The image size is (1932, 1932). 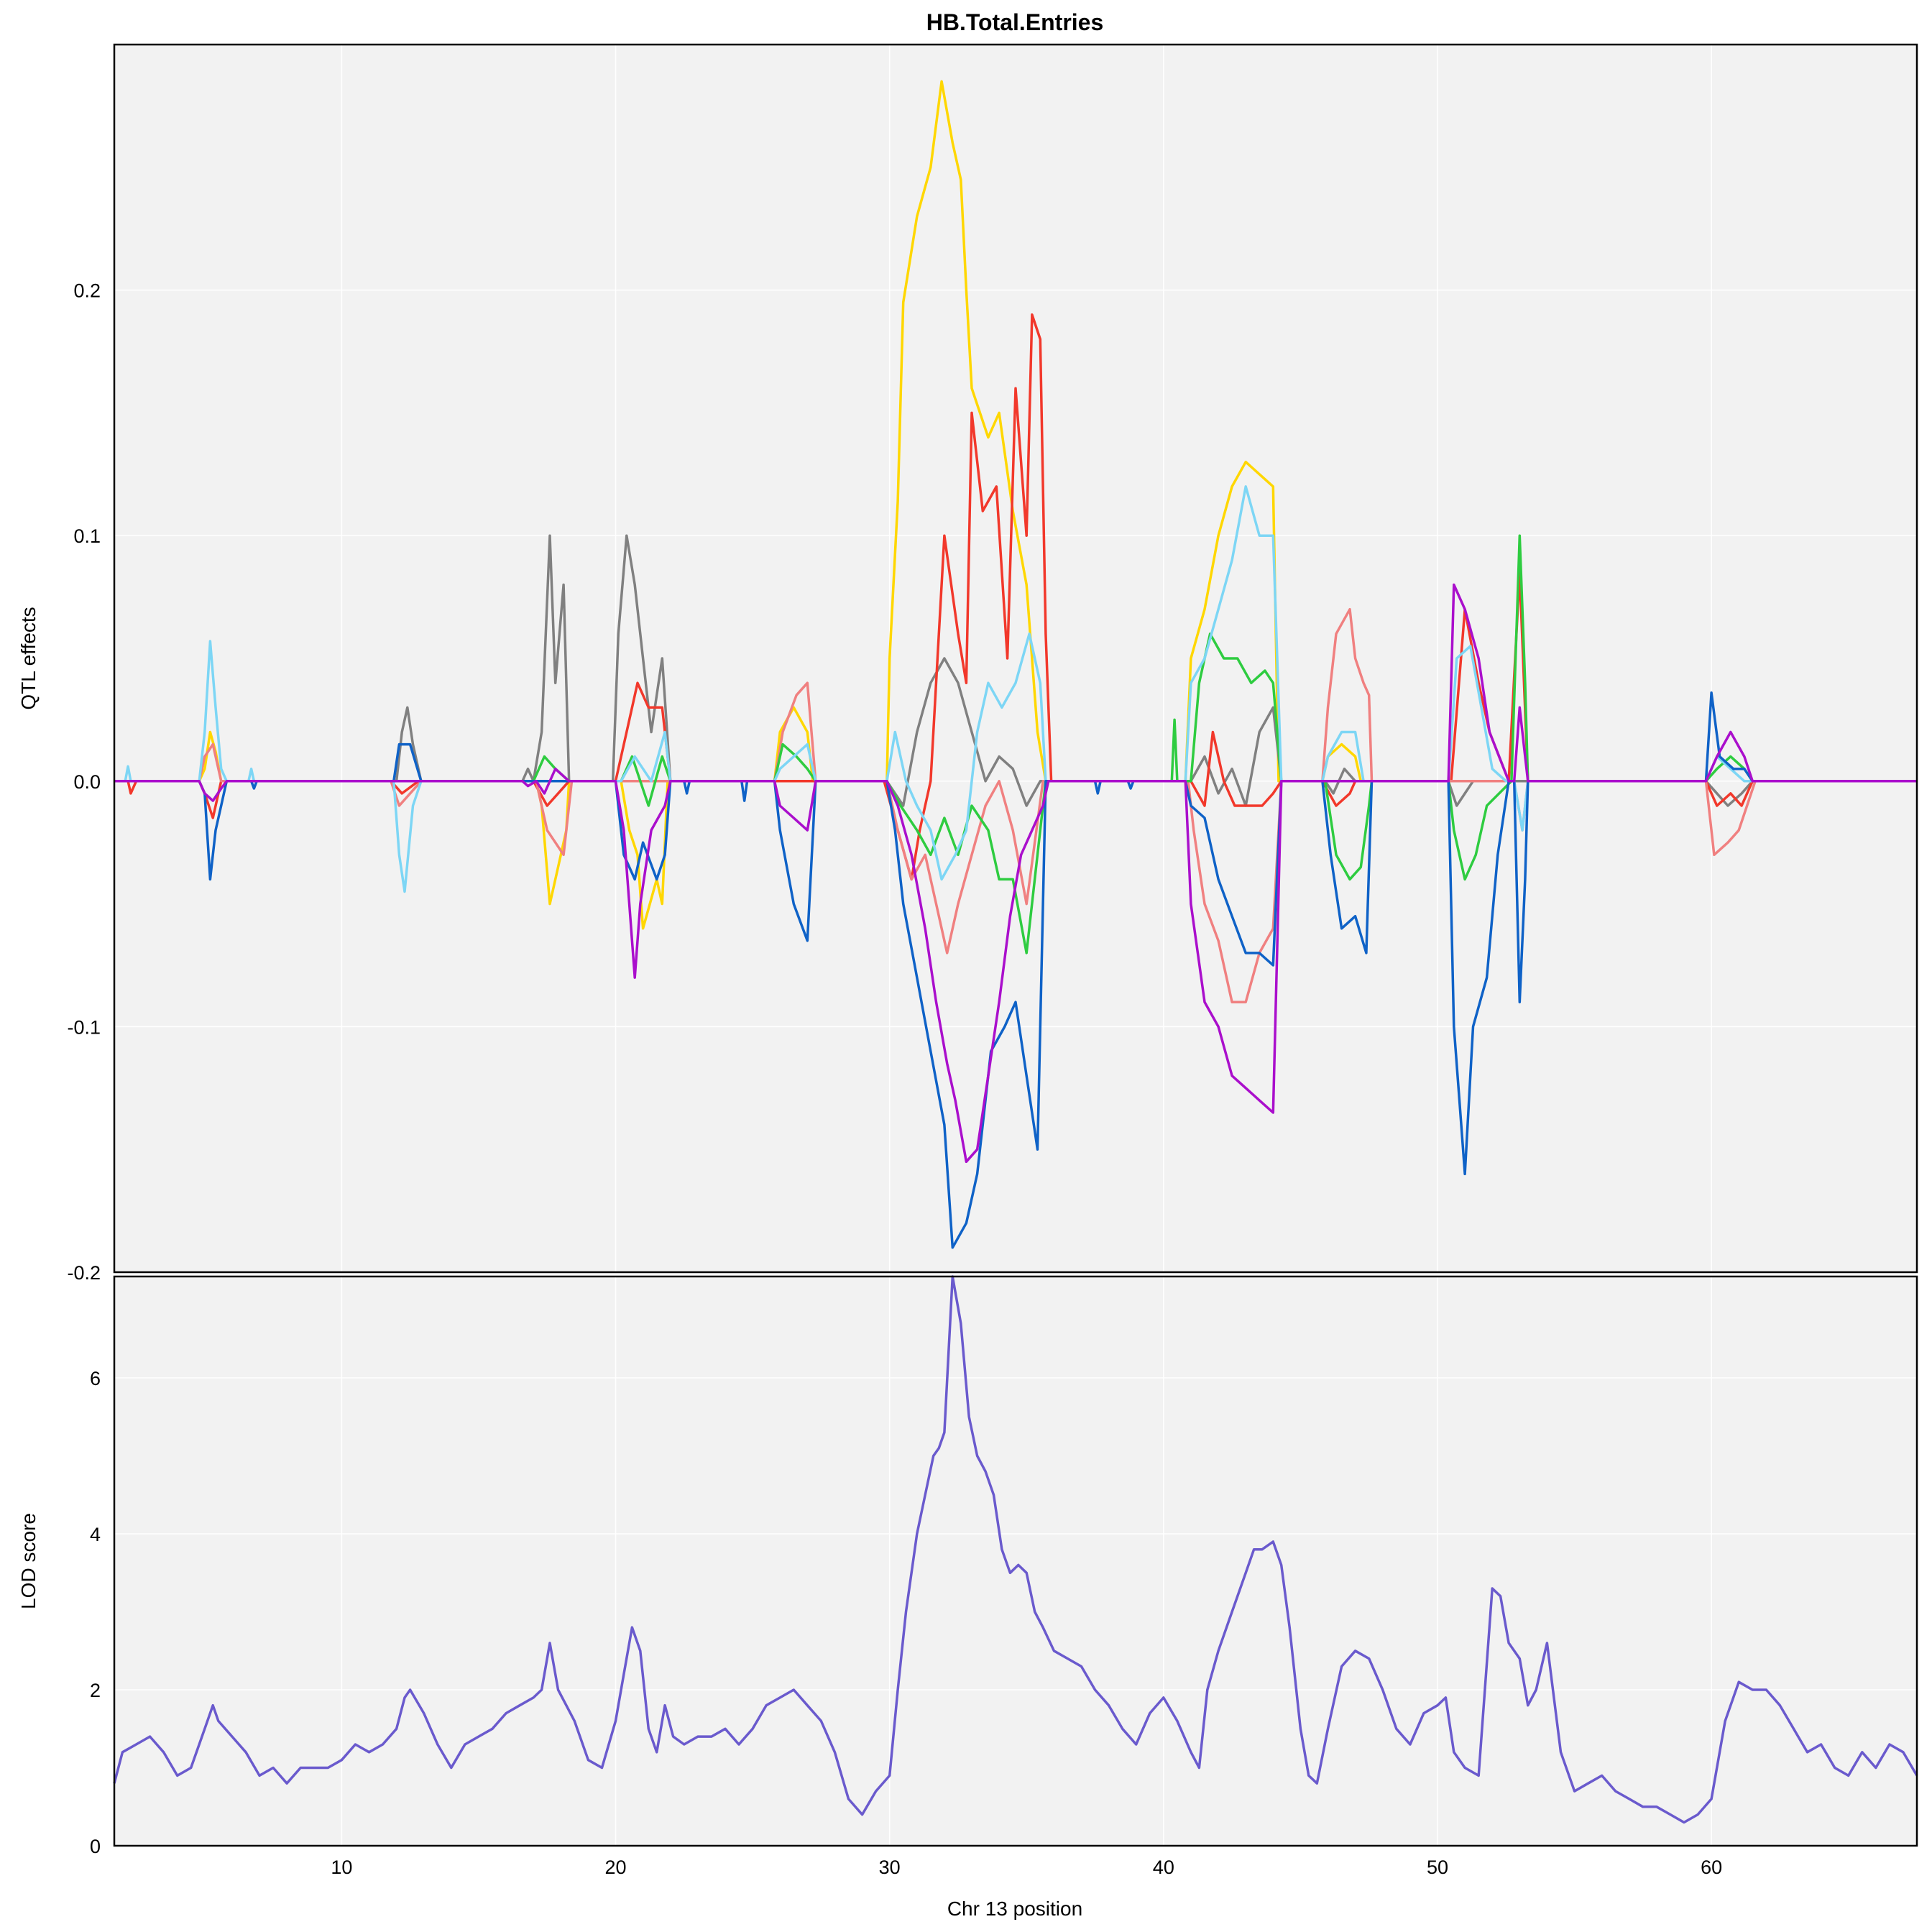 I want to click on x-tick-label: 40, so click(x=1163, y=1867).